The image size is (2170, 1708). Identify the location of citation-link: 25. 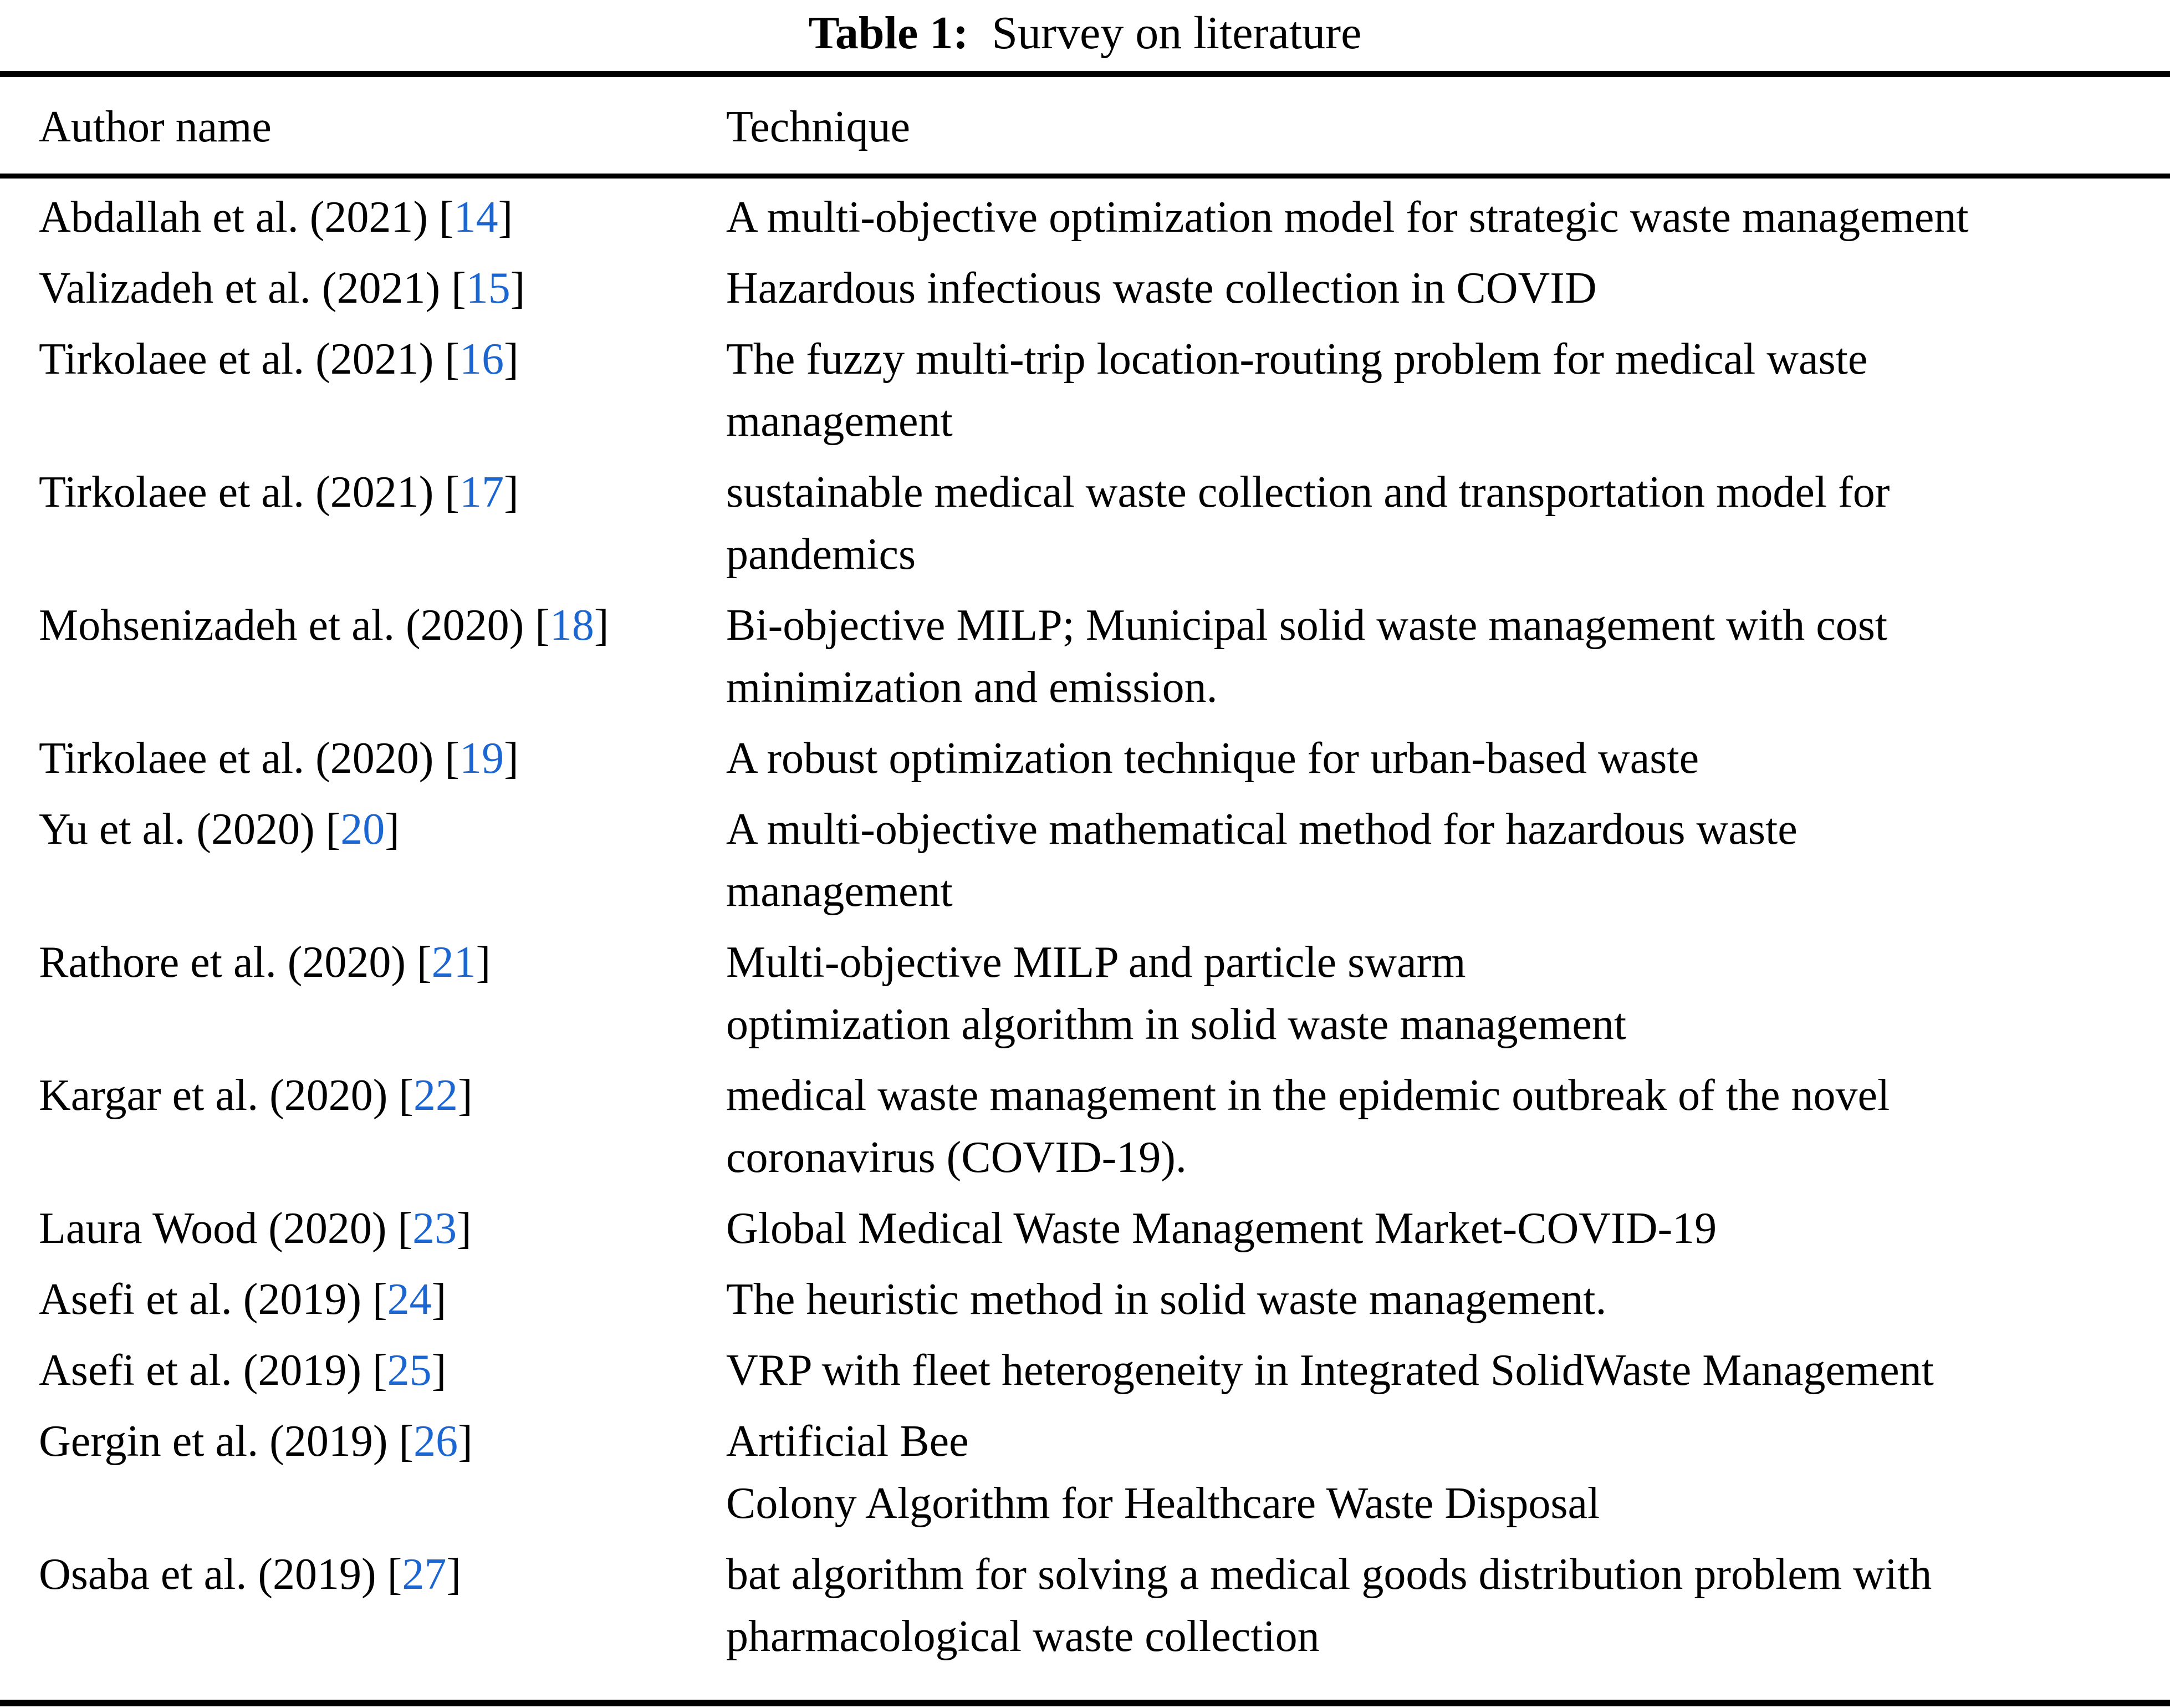
(409, 1370).